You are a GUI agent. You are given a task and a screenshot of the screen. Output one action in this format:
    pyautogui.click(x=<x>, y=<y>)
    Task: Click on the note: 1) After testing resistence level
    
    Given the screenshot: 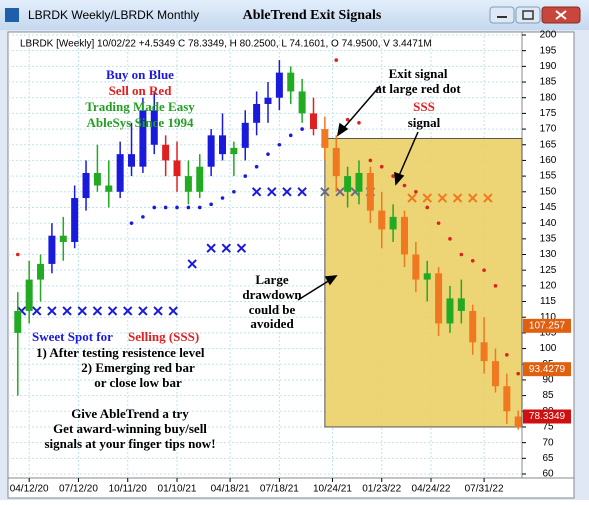 What is the action you would take?
    pyautogui.click(x=120, y=352)
    